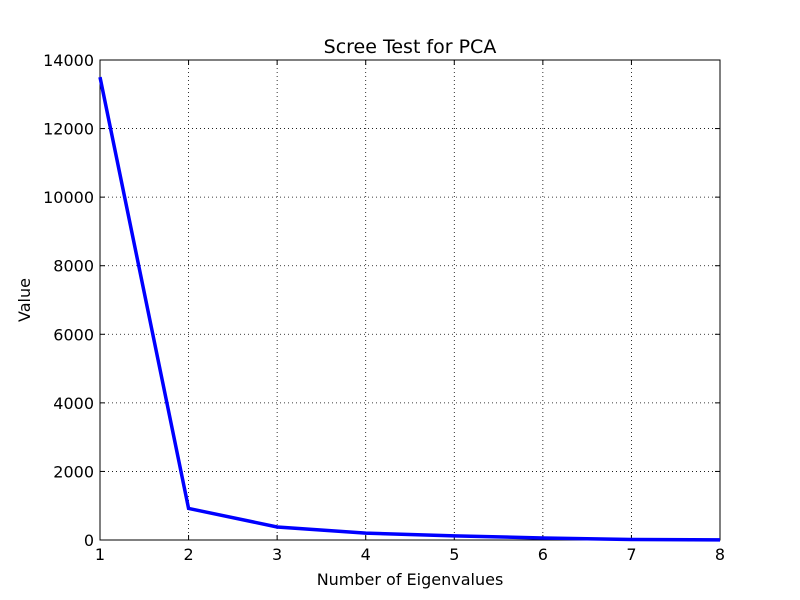 The height and width of the screenshot is (600, 800). What do you see at coordinates (410, 579) in the screenshot?
I see `x-axis-label: Number of Eigenvalues` at bounding box center [410, 579].